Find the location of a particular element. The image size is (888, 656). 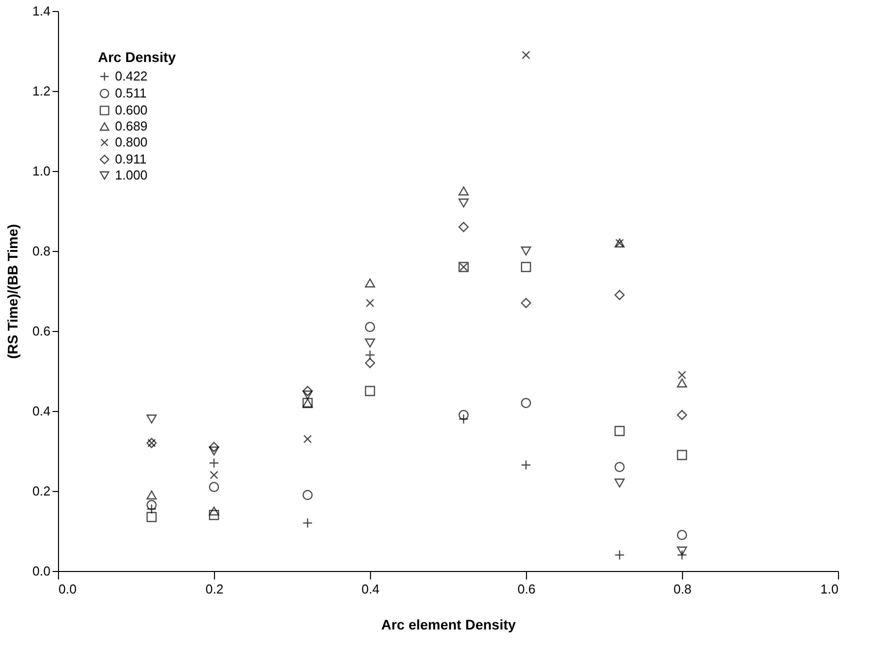

y-tick-label: 1.4 is located at coordinates (41, 11).